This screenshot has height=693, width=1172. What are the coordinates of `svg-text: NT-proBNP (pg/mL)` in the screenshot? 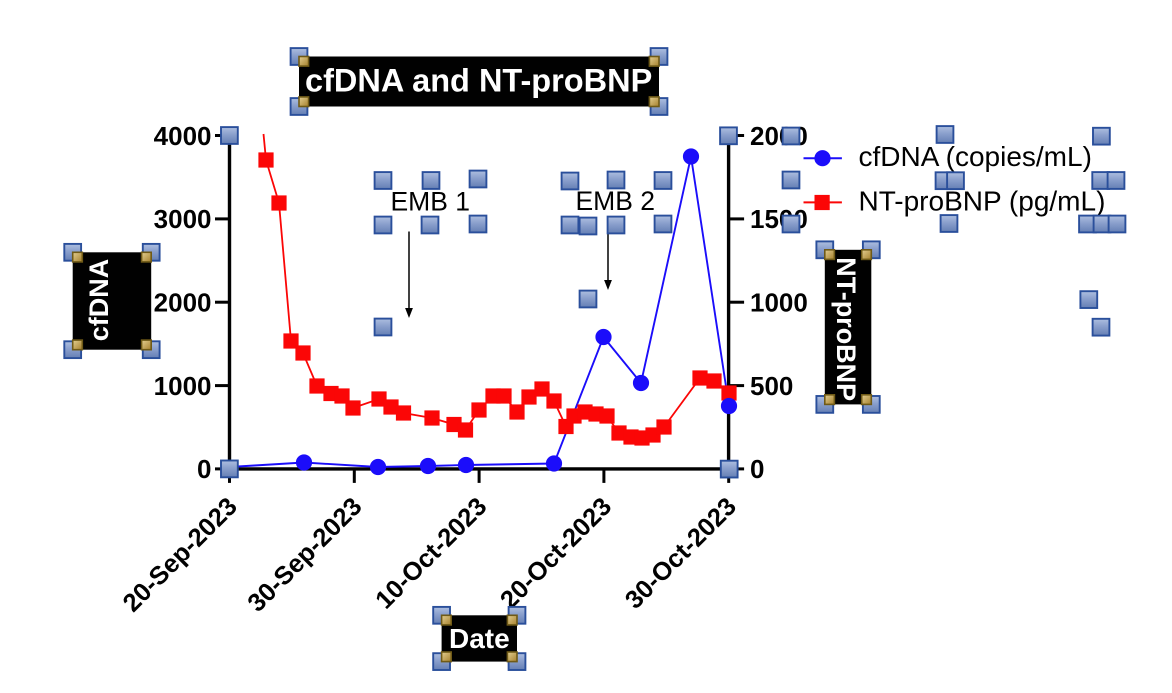 It's located at (982, 200).